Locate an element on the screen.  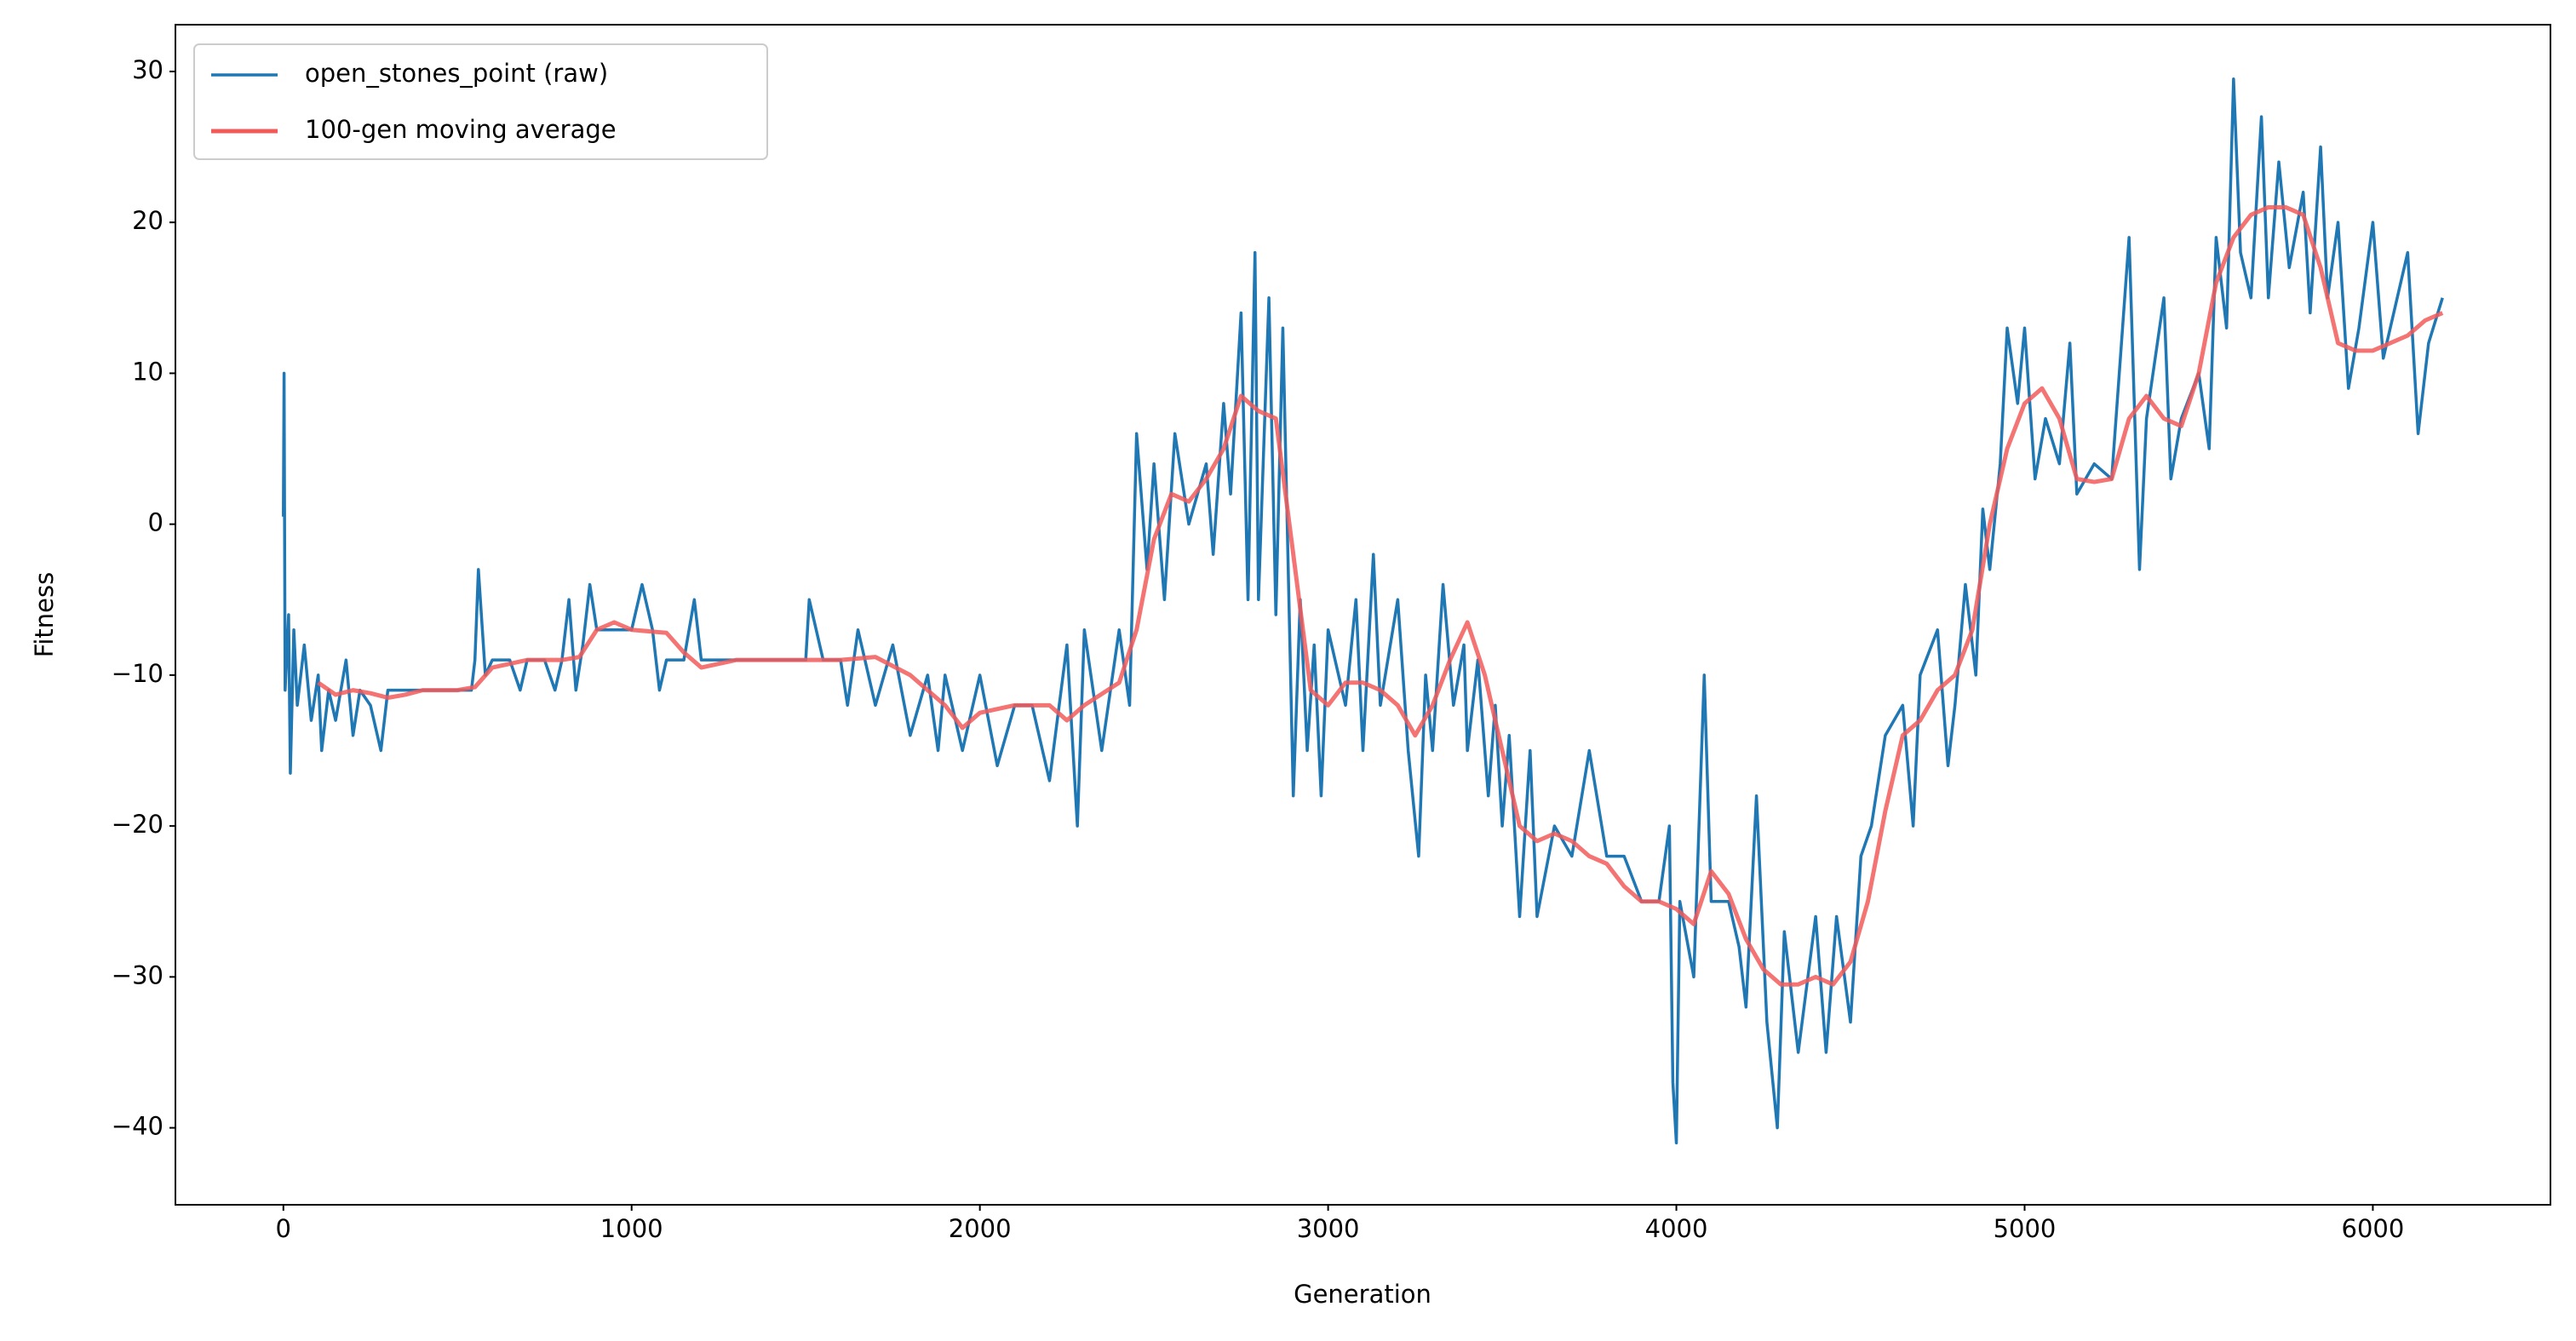
y-tick-label: 20 is located at coordinates (148, 220).